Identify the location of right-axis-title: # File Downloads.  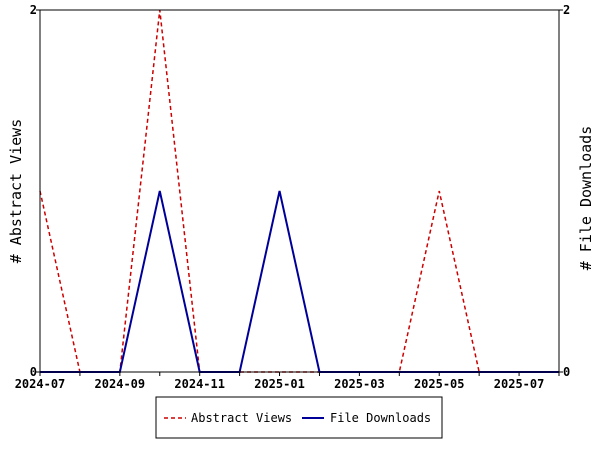
(586, 198).